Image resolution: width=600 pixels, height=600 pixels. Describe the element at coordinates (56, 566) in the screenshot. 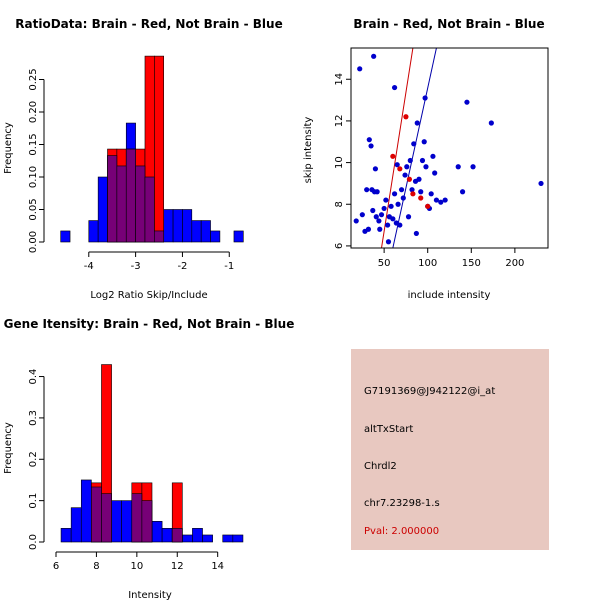

I see `intensity-histogram-x-tick-label-0: 6` at that location.